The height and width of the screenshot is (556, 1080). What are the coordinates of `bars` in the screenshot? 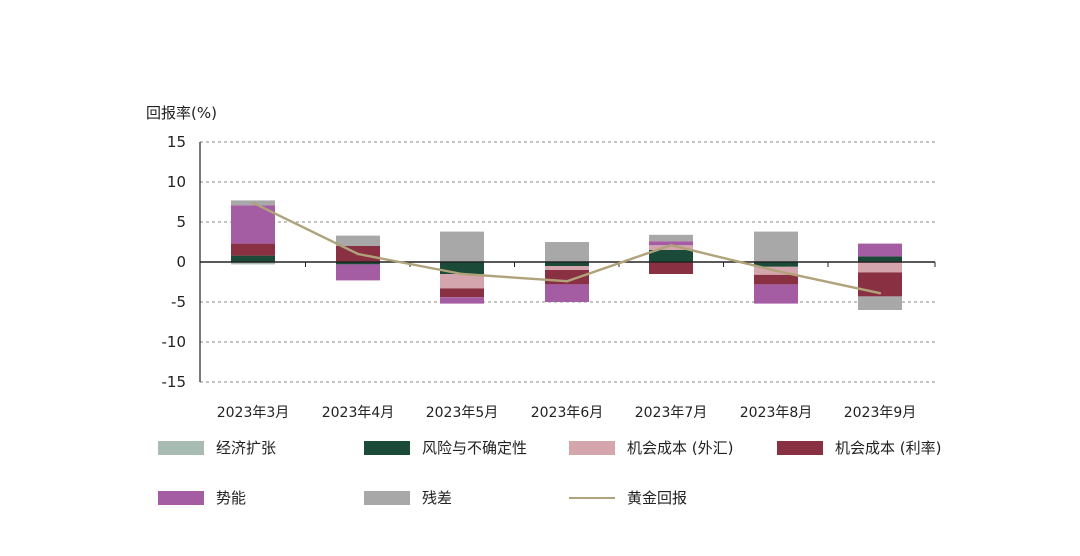 It's located at (566, 255).